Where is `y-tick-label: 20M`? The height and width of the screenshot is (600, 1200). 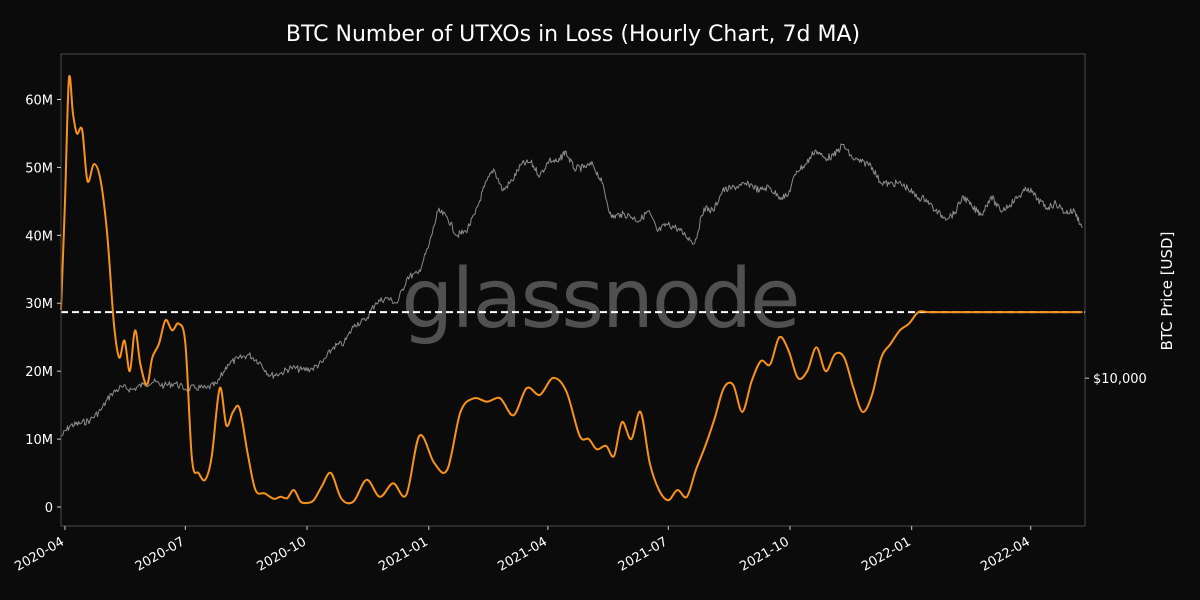
y-tick-label: 20M is located at coordinates (39, 372).